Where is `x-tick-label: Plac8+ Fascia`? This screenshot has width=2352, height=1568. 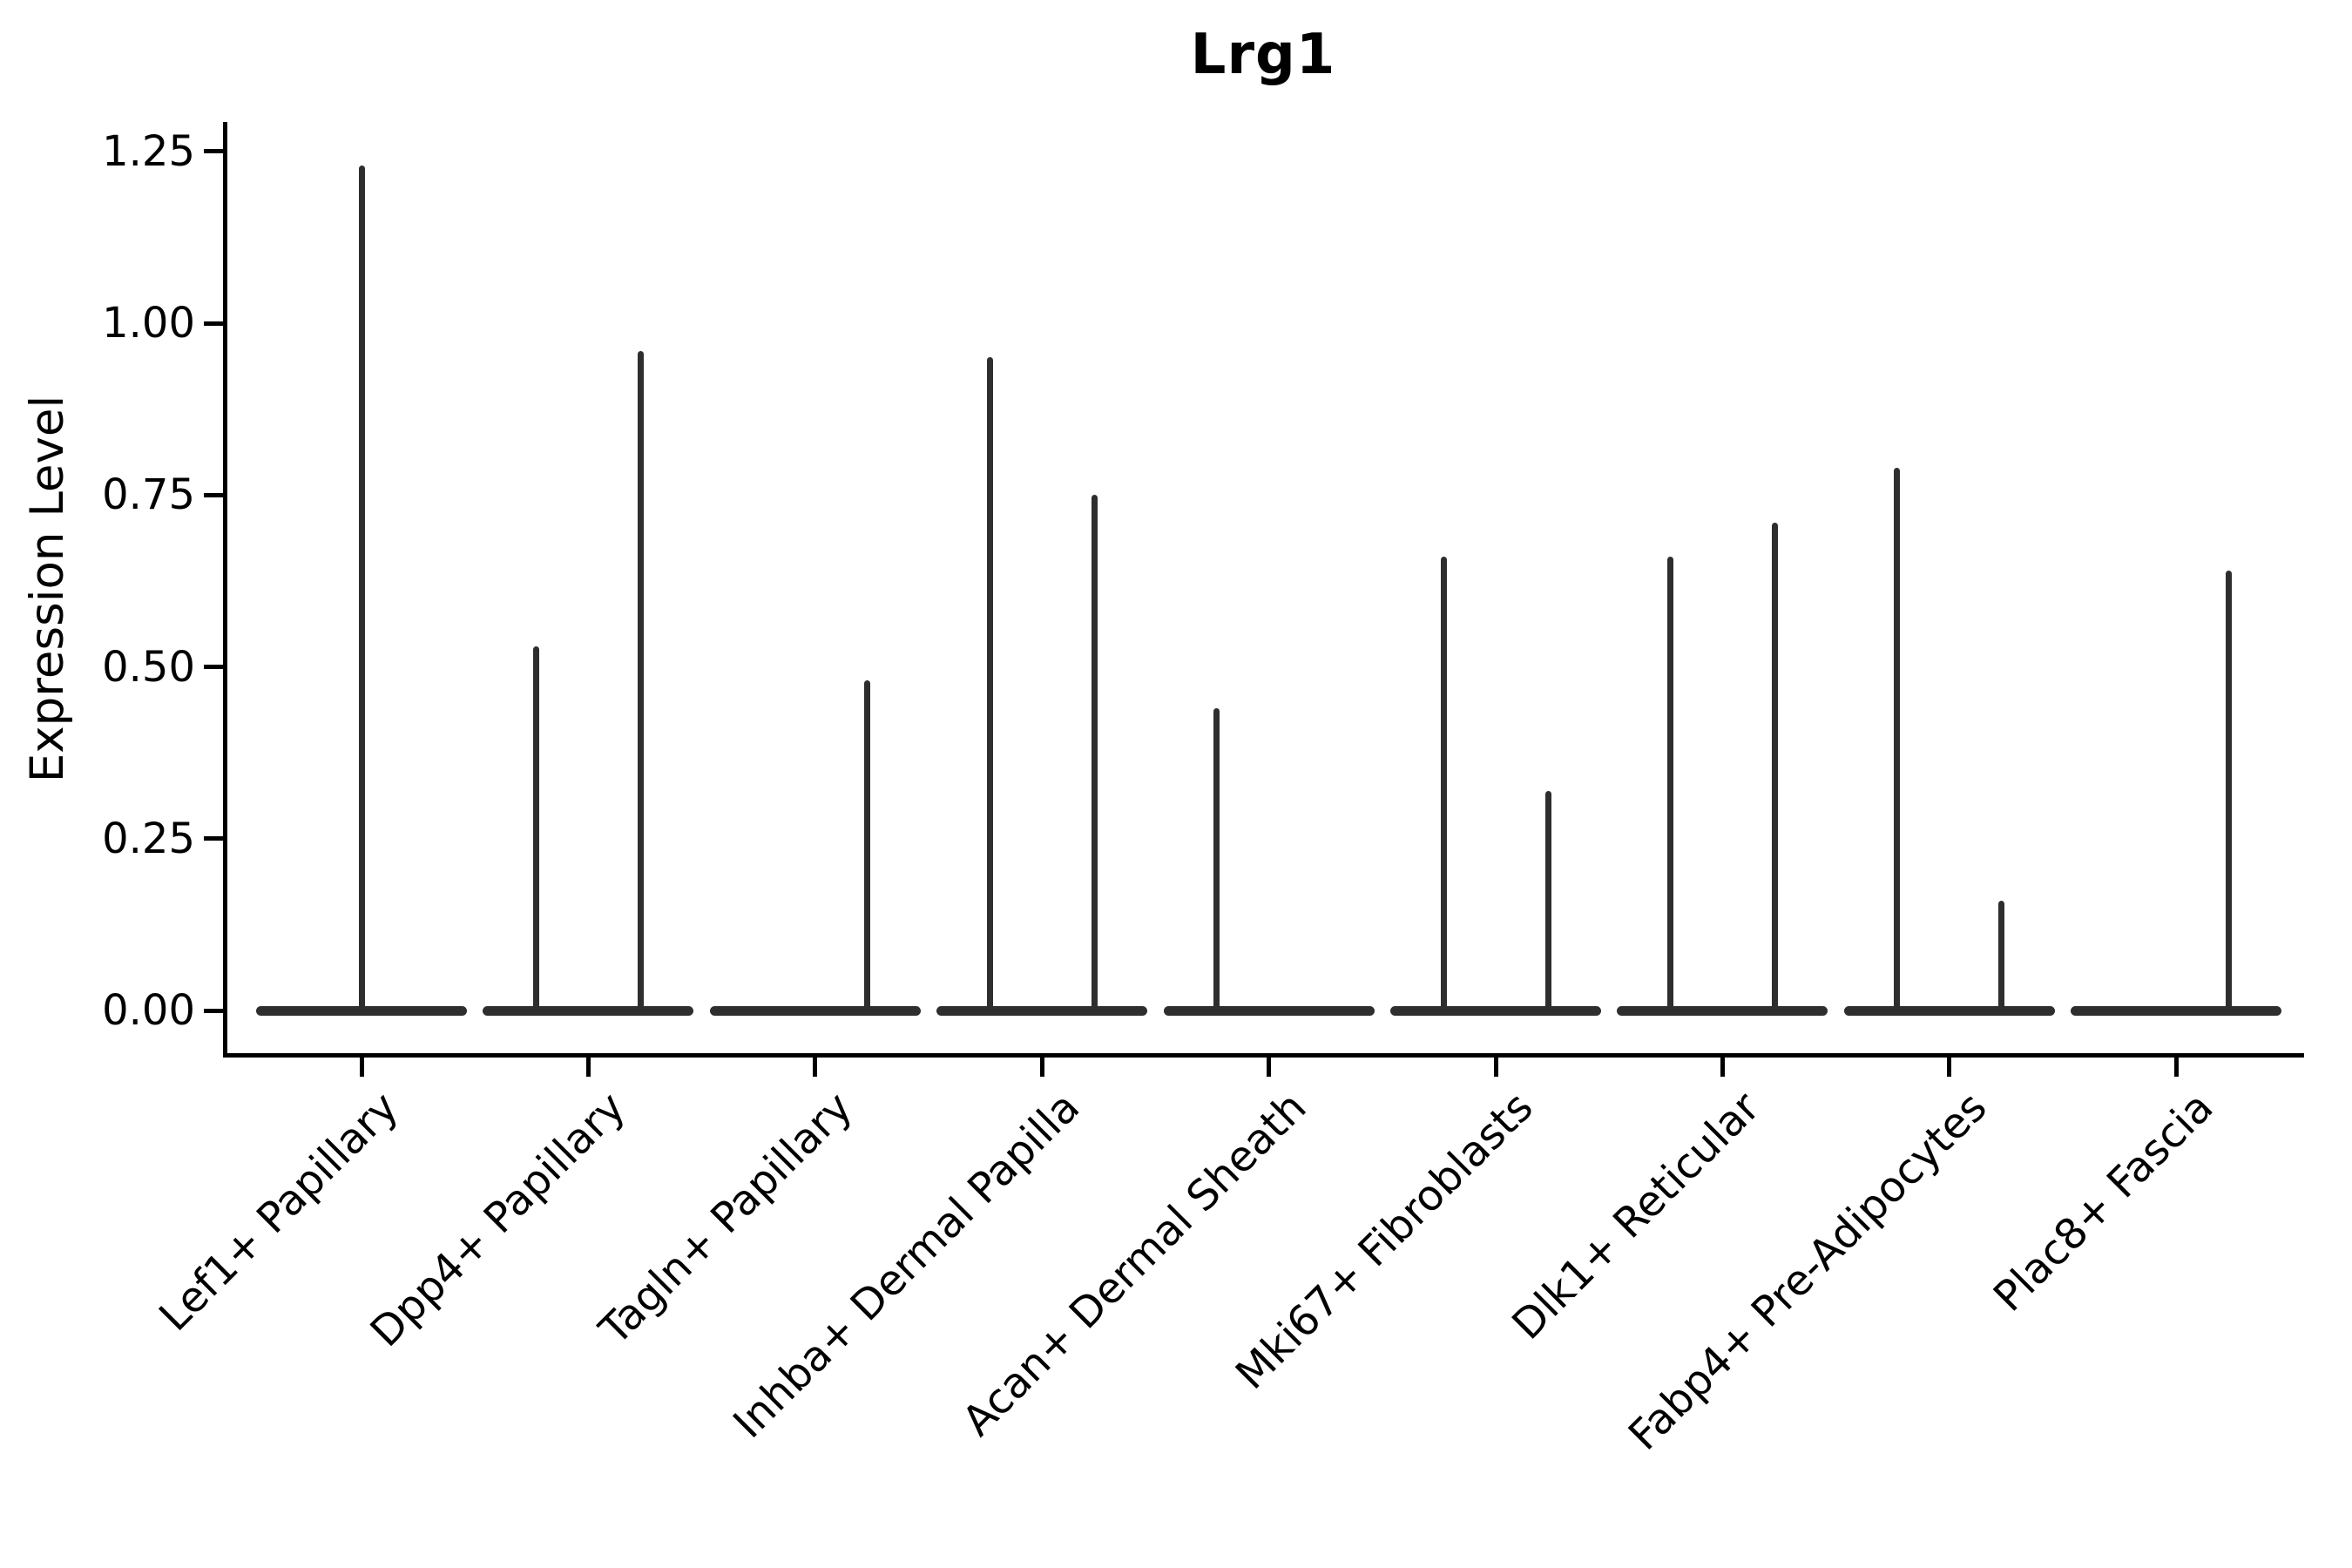
x-tick-label: Plac8+ Fascia is located at coordinates (2103, 1202).